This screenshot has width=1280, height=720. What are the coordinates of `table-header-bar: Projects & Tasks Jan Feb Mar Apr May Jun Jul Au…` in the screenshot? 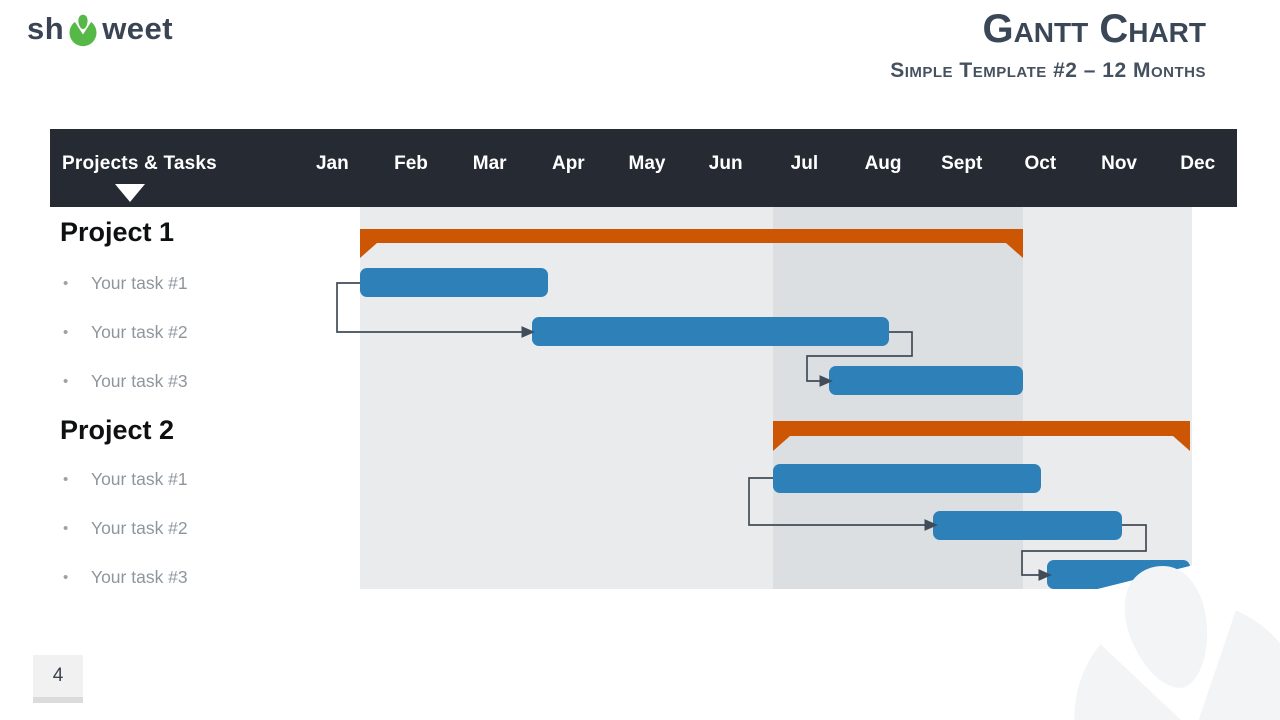 It's located at (643, 168).